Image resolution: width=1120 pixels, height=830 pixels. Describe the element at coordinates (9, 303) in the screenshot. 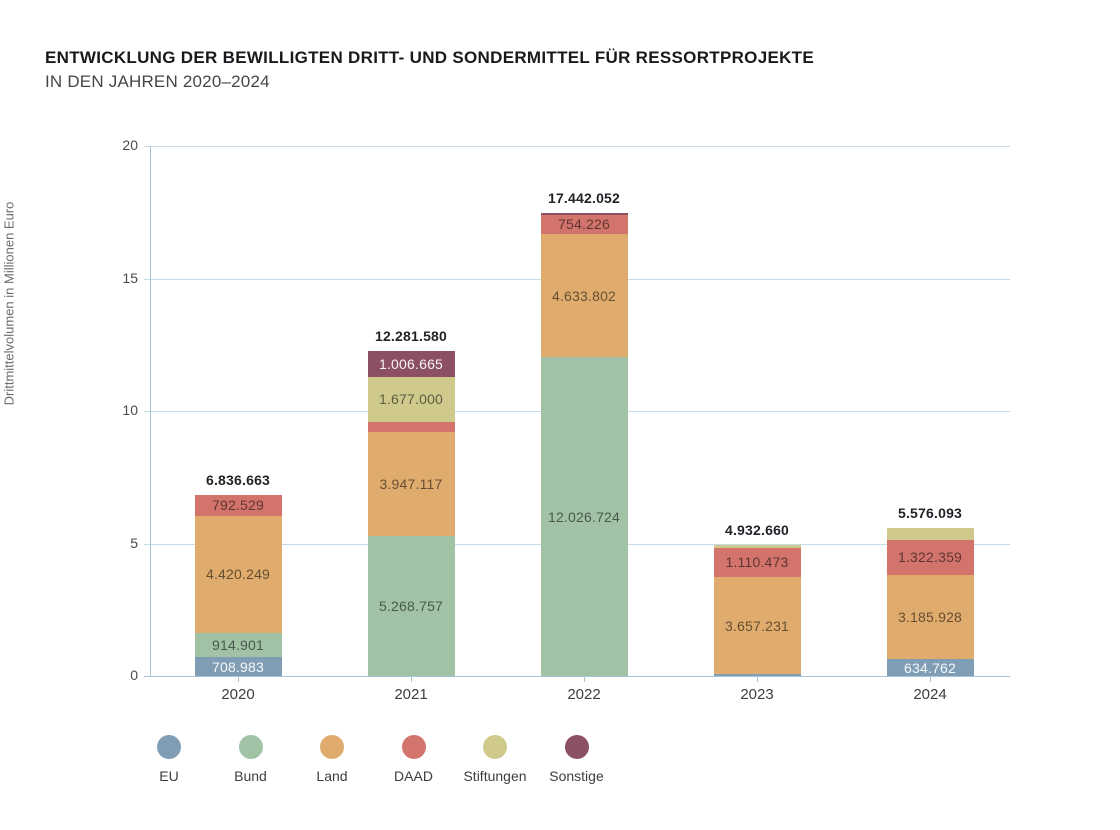

I see `y-axis-title: Drittmittelvolumen in Millionen Euro` at that location.